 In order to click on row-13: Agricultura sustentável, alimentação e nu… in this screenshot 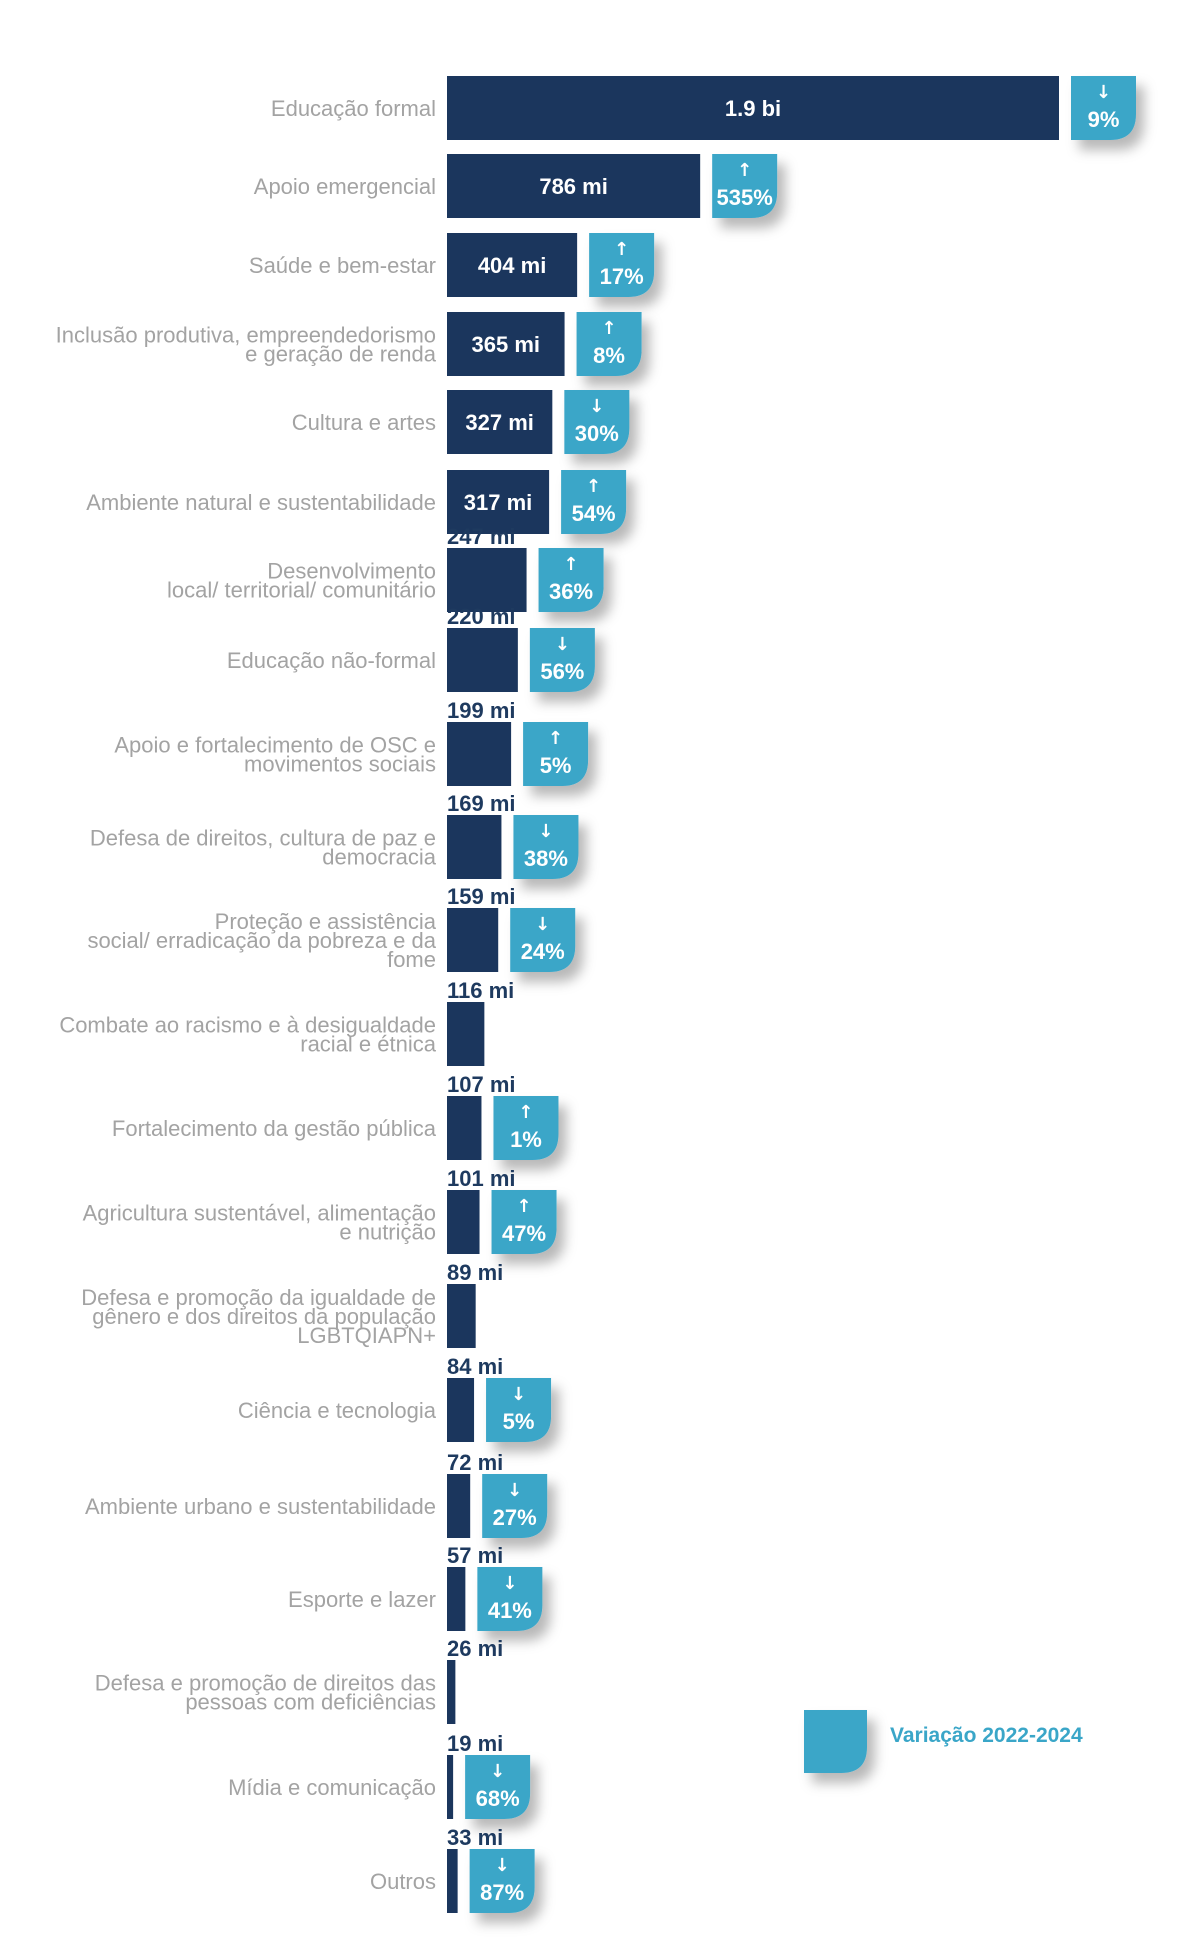, I will do `click(320, 1210)`.